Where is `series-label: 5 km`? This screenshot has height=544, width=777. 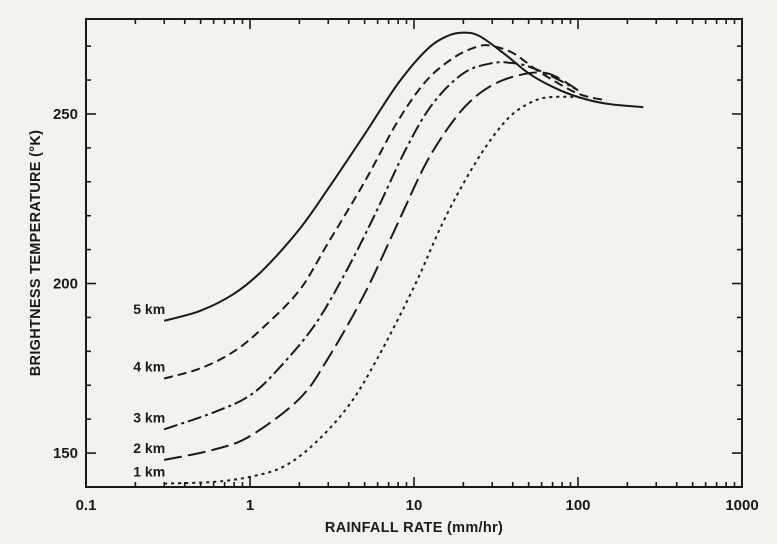
series-label: 5 km is located at coordinates (149, 309).